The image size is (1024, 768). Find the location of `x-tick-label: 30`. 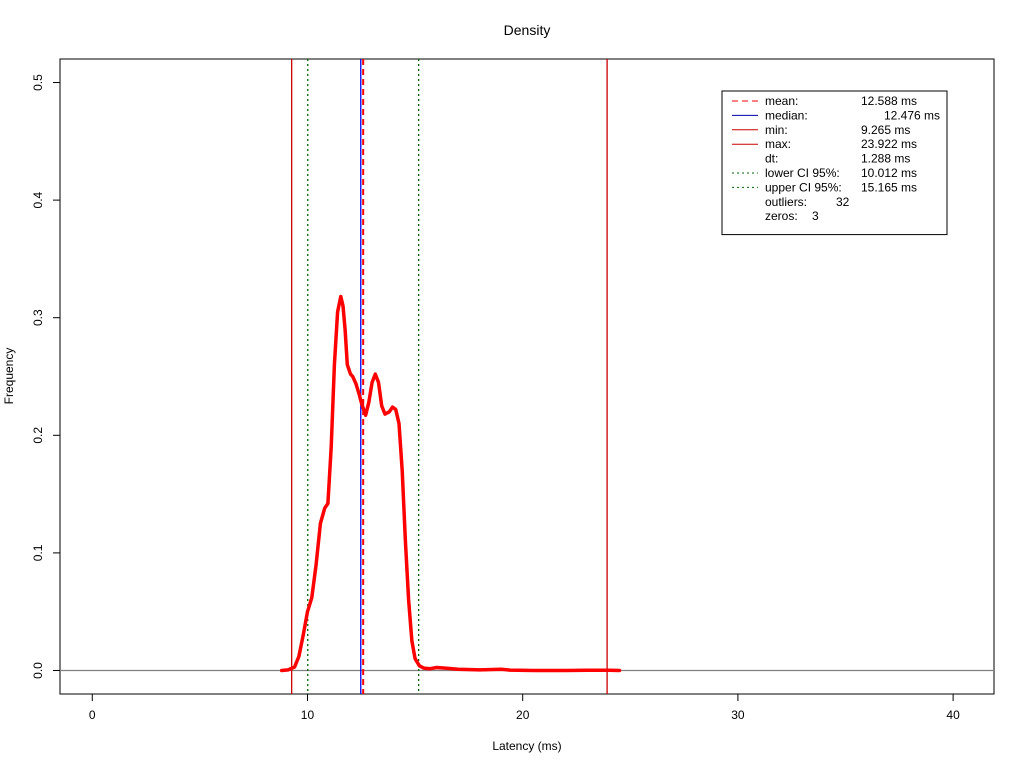

x-tick-label: 30 is located at coordinates (738, 715).